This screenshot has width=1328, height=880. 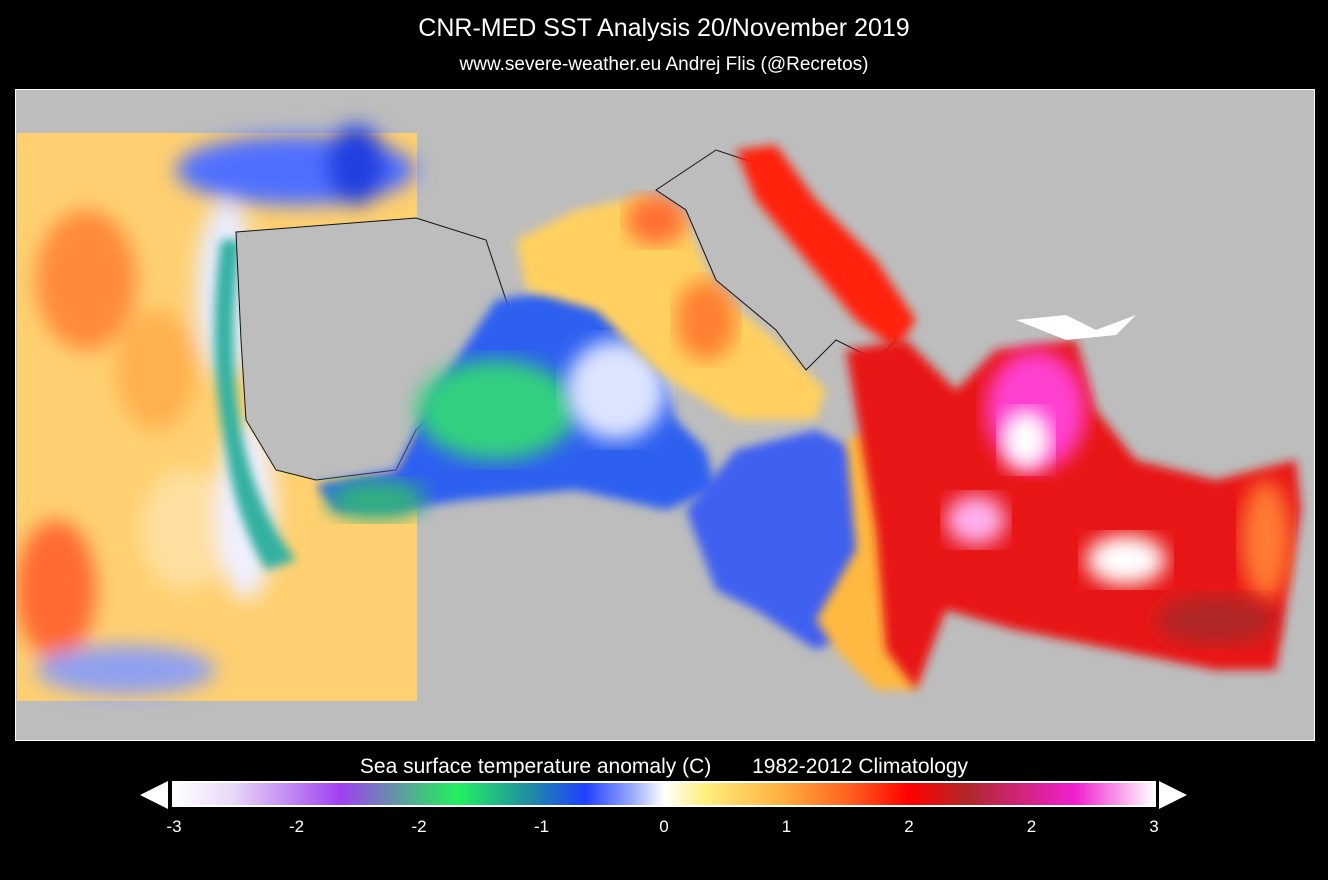 I want to click on map-title: CNR-MED SST Analysis 20/November 2019, so click(x=664, y=28).